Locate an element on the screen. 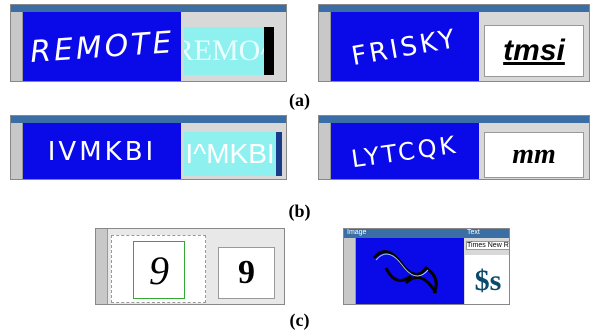  captcha-image: LYTCQK is located at coordinates (405, 151).